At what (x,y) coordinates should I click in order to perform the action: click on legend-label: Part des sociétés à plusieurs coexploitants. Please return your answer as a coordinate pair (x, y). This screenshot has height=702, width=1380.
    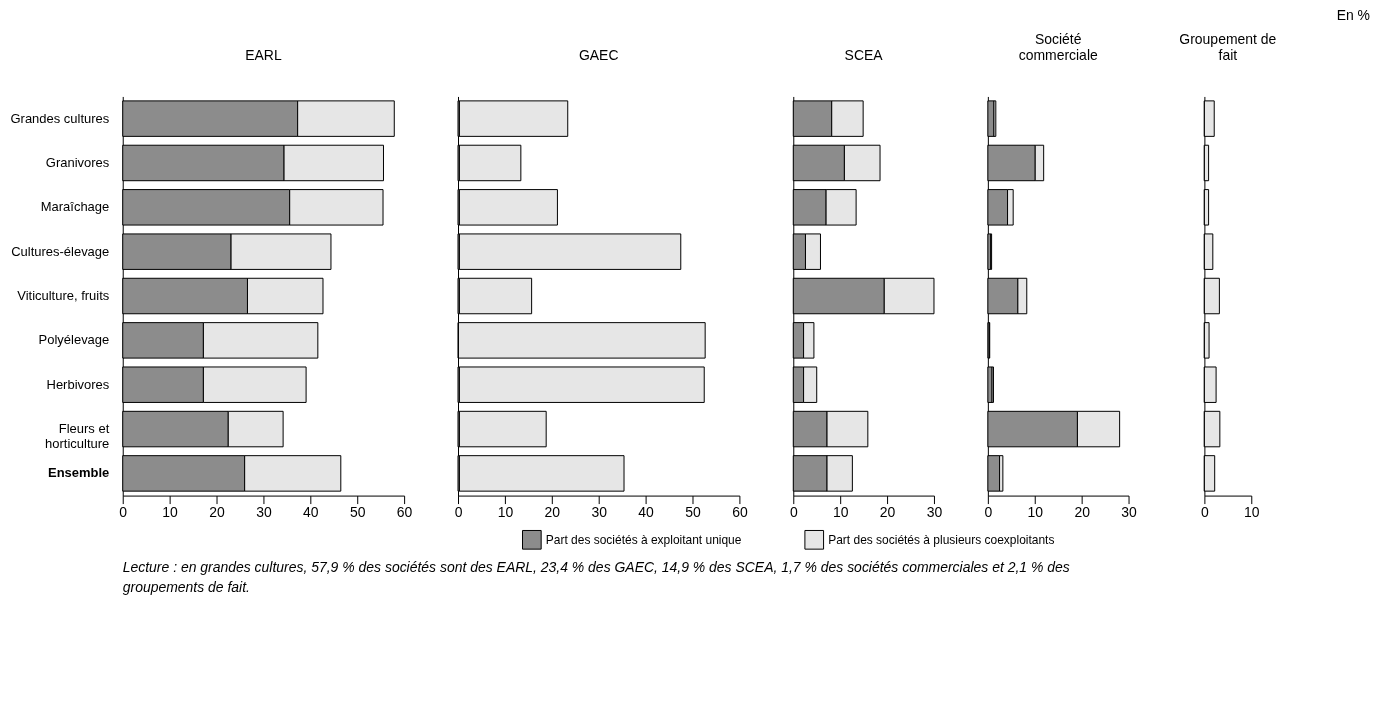
    Looking at the image, I should click on (941, 539).